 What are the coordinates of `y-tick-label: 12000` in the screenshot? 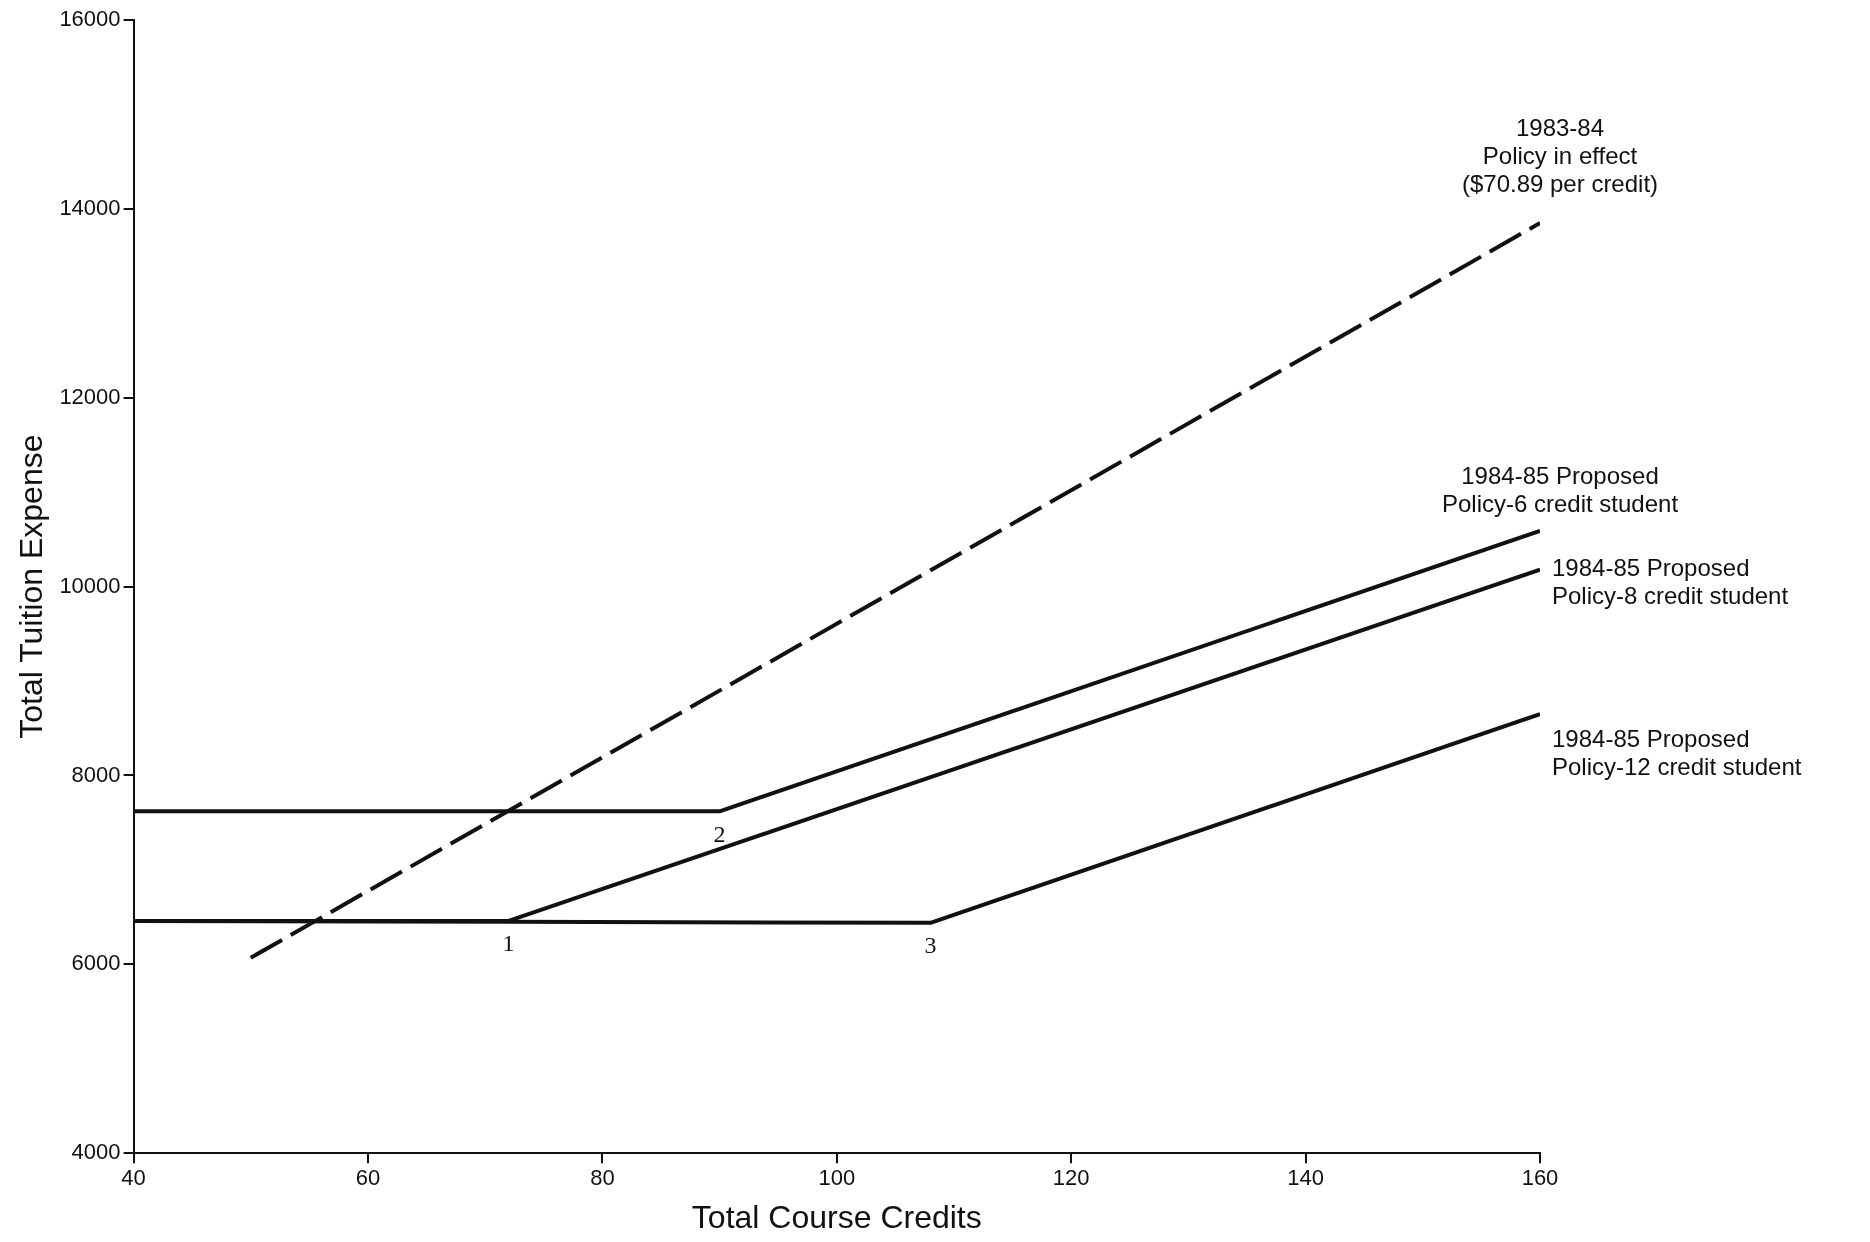 It's located at (90, 396).